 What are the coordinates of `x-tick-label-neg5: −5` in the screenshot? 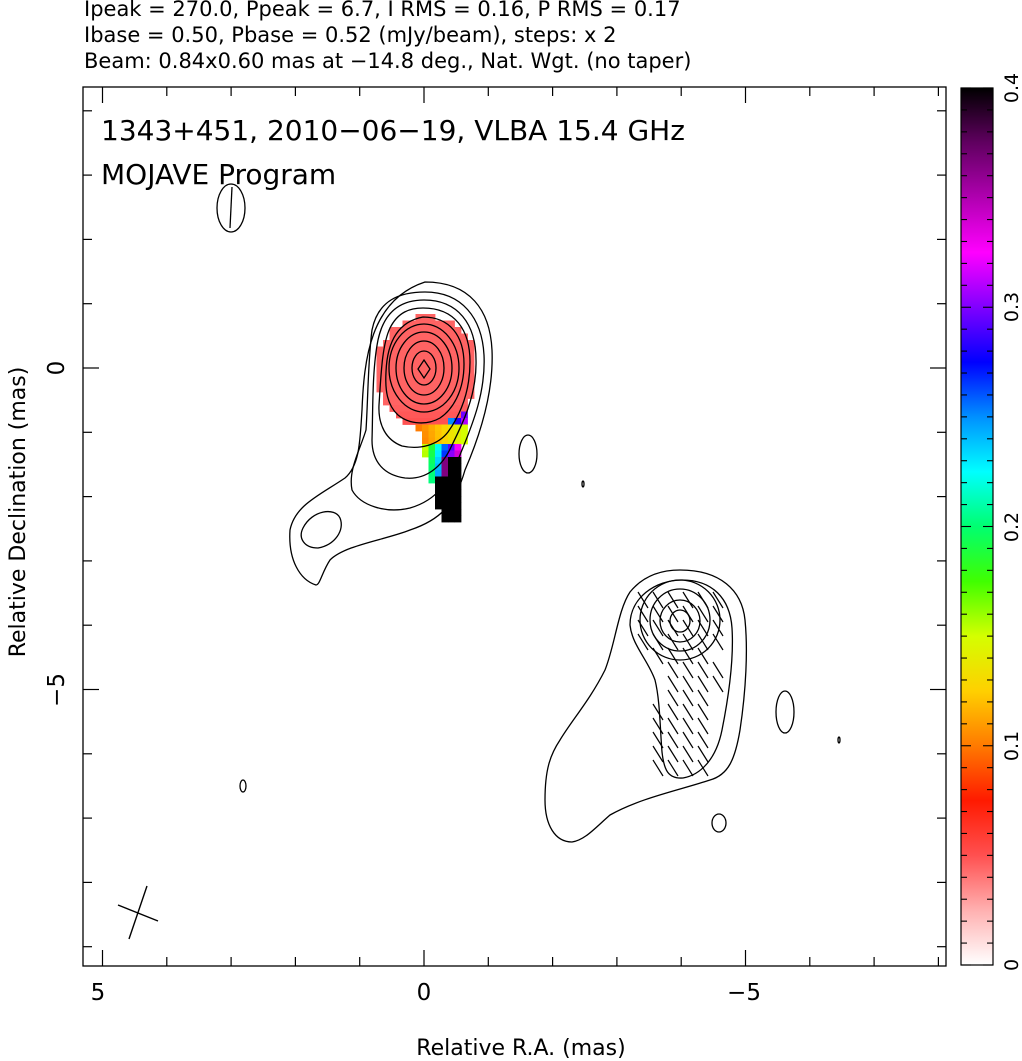 It's located at (744, 993).